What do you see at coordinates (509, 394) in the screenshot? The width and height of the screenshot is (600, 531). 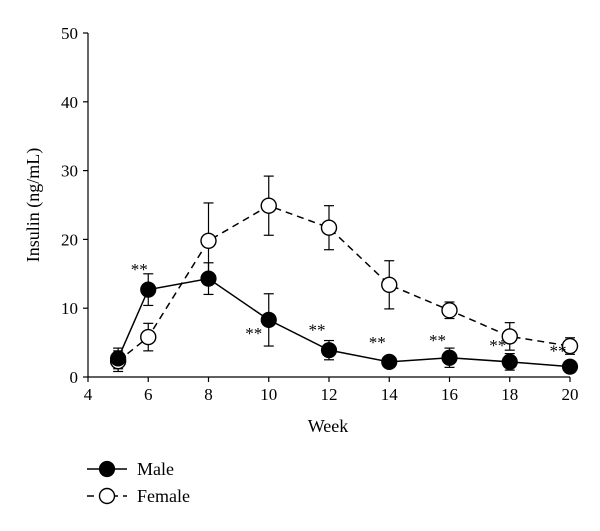 I see `x-tick-label: 18` at bounding box center [509, 394].